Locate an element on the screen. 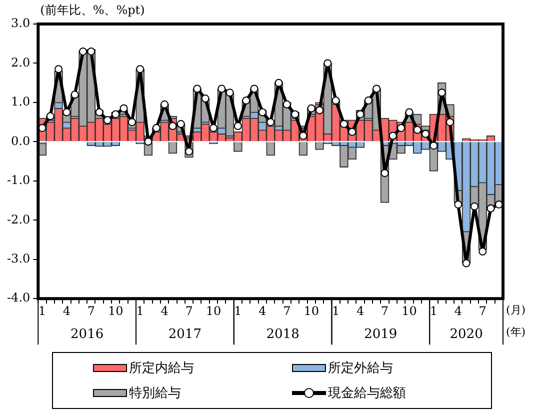 The height and width of the screenshot is (411, 537). y-tick-label: -1.0 is located at coordinates (18, 180).